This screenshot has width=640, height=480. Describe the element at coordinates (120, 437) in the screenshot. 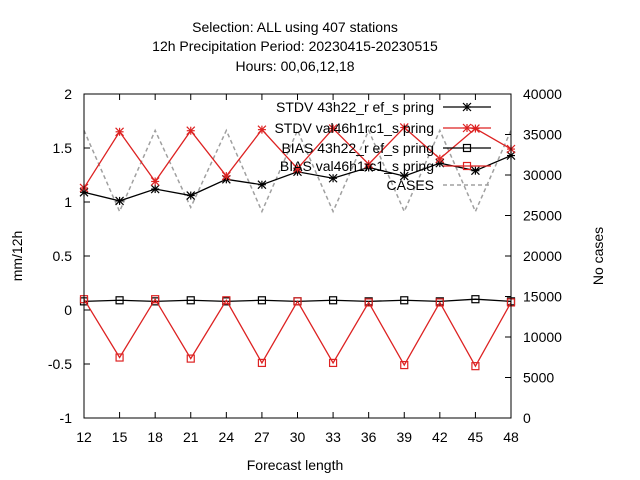

I see `x-tick-label: 15` at that location.